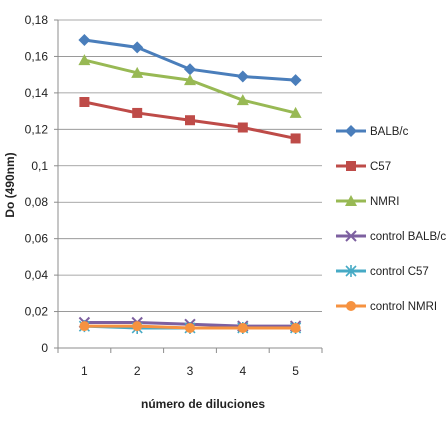 The height and width of the screenshot is (424, 448). I want to click on x-tick-label: 2, so click(137, 371).